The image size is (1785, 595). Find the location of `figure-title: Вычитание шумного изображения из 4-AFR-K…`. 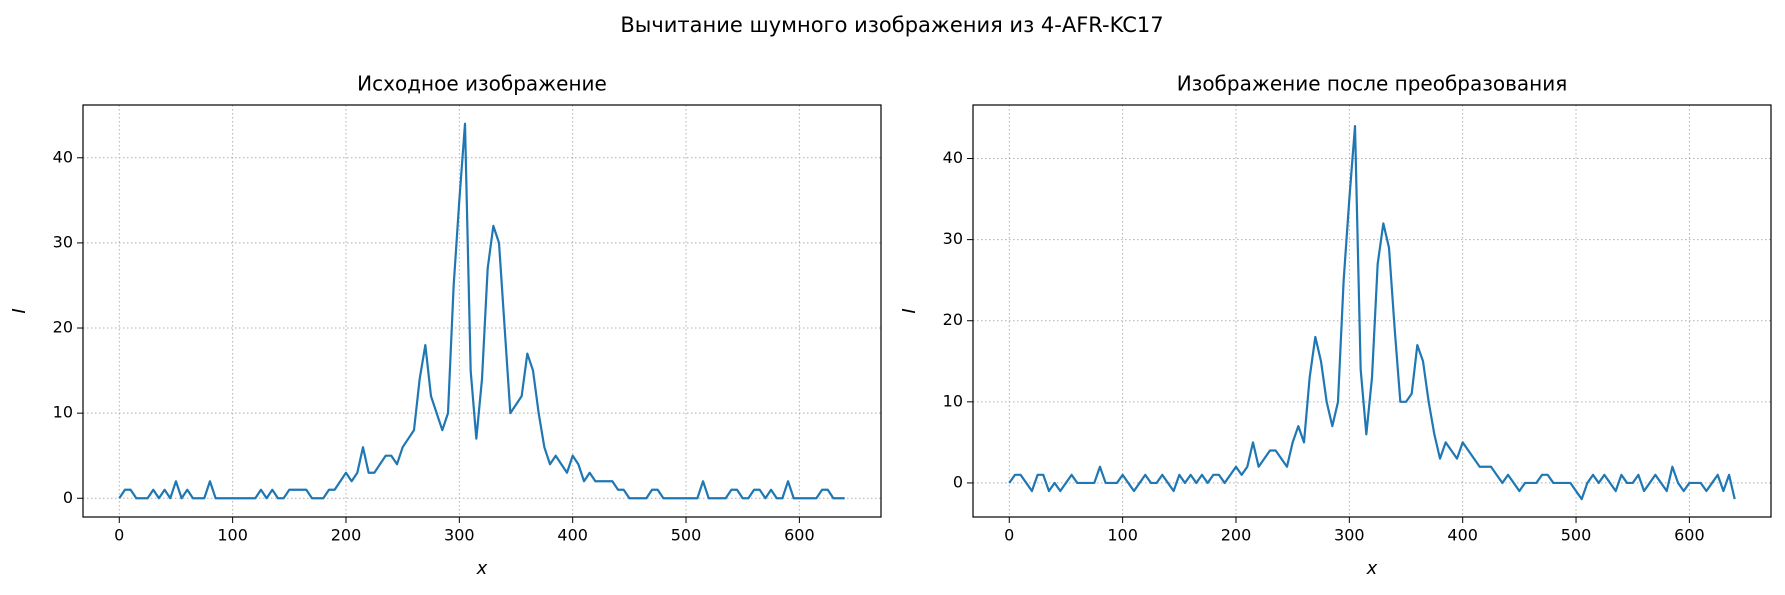

figure-title: Вычитание шумного изображения из 4-AFR-K… is located at coordinates (891, 25).